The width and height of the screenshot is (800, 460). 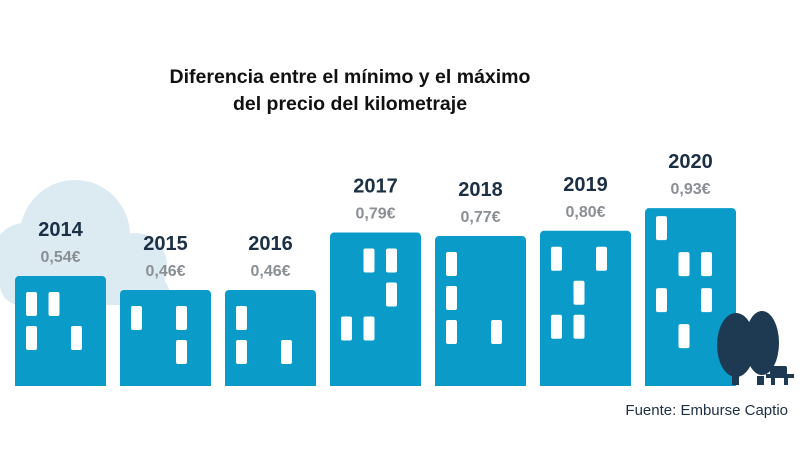 What do you see at coordinates (778, 370) in the screenshot?
I see `bench-back` at bounding box center [778, 370].